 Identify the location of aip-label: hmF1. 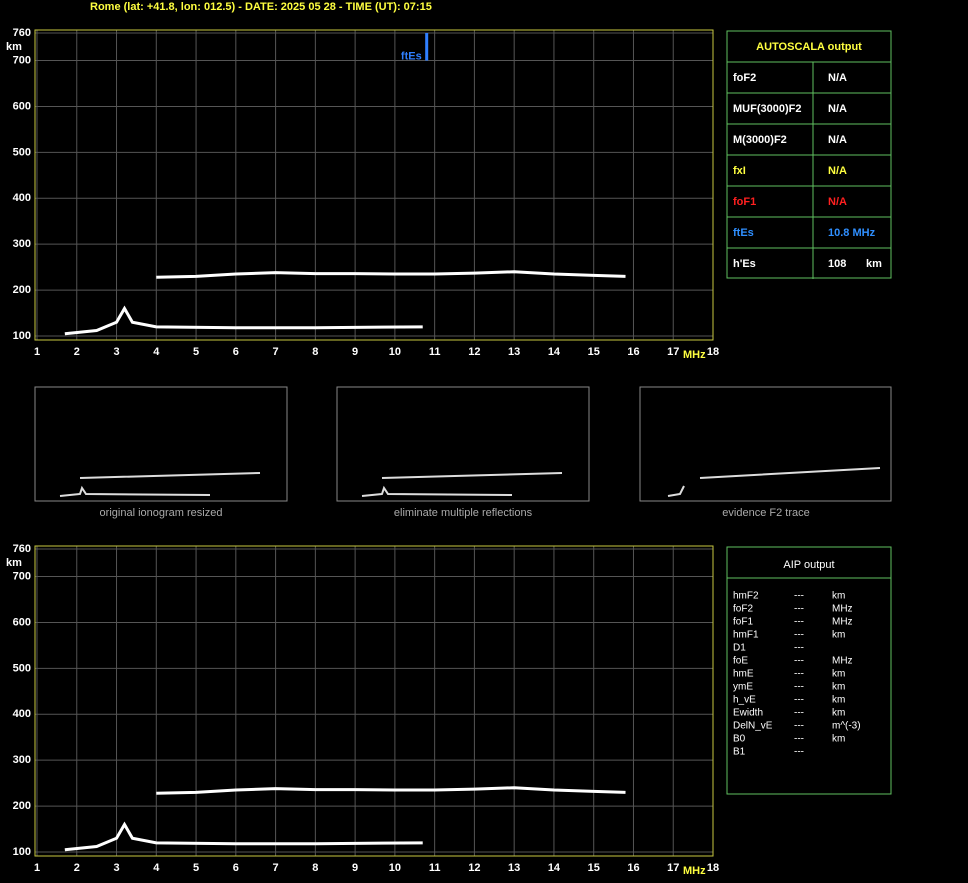
(746, 635).